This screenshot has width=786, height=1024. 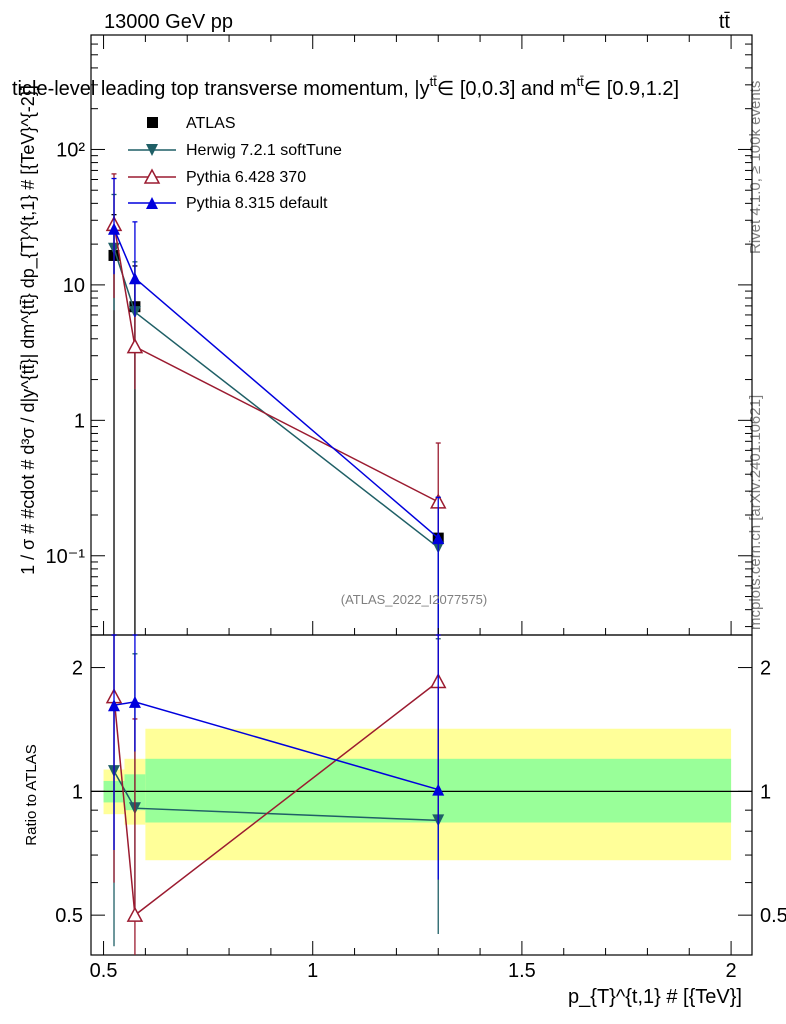 What do you see at coordinates (755, 167) in the screenshot?
I see `rivet-version-label: Rivet 4.1.0, ≥ 100k events` at bounding box center [755, 167].